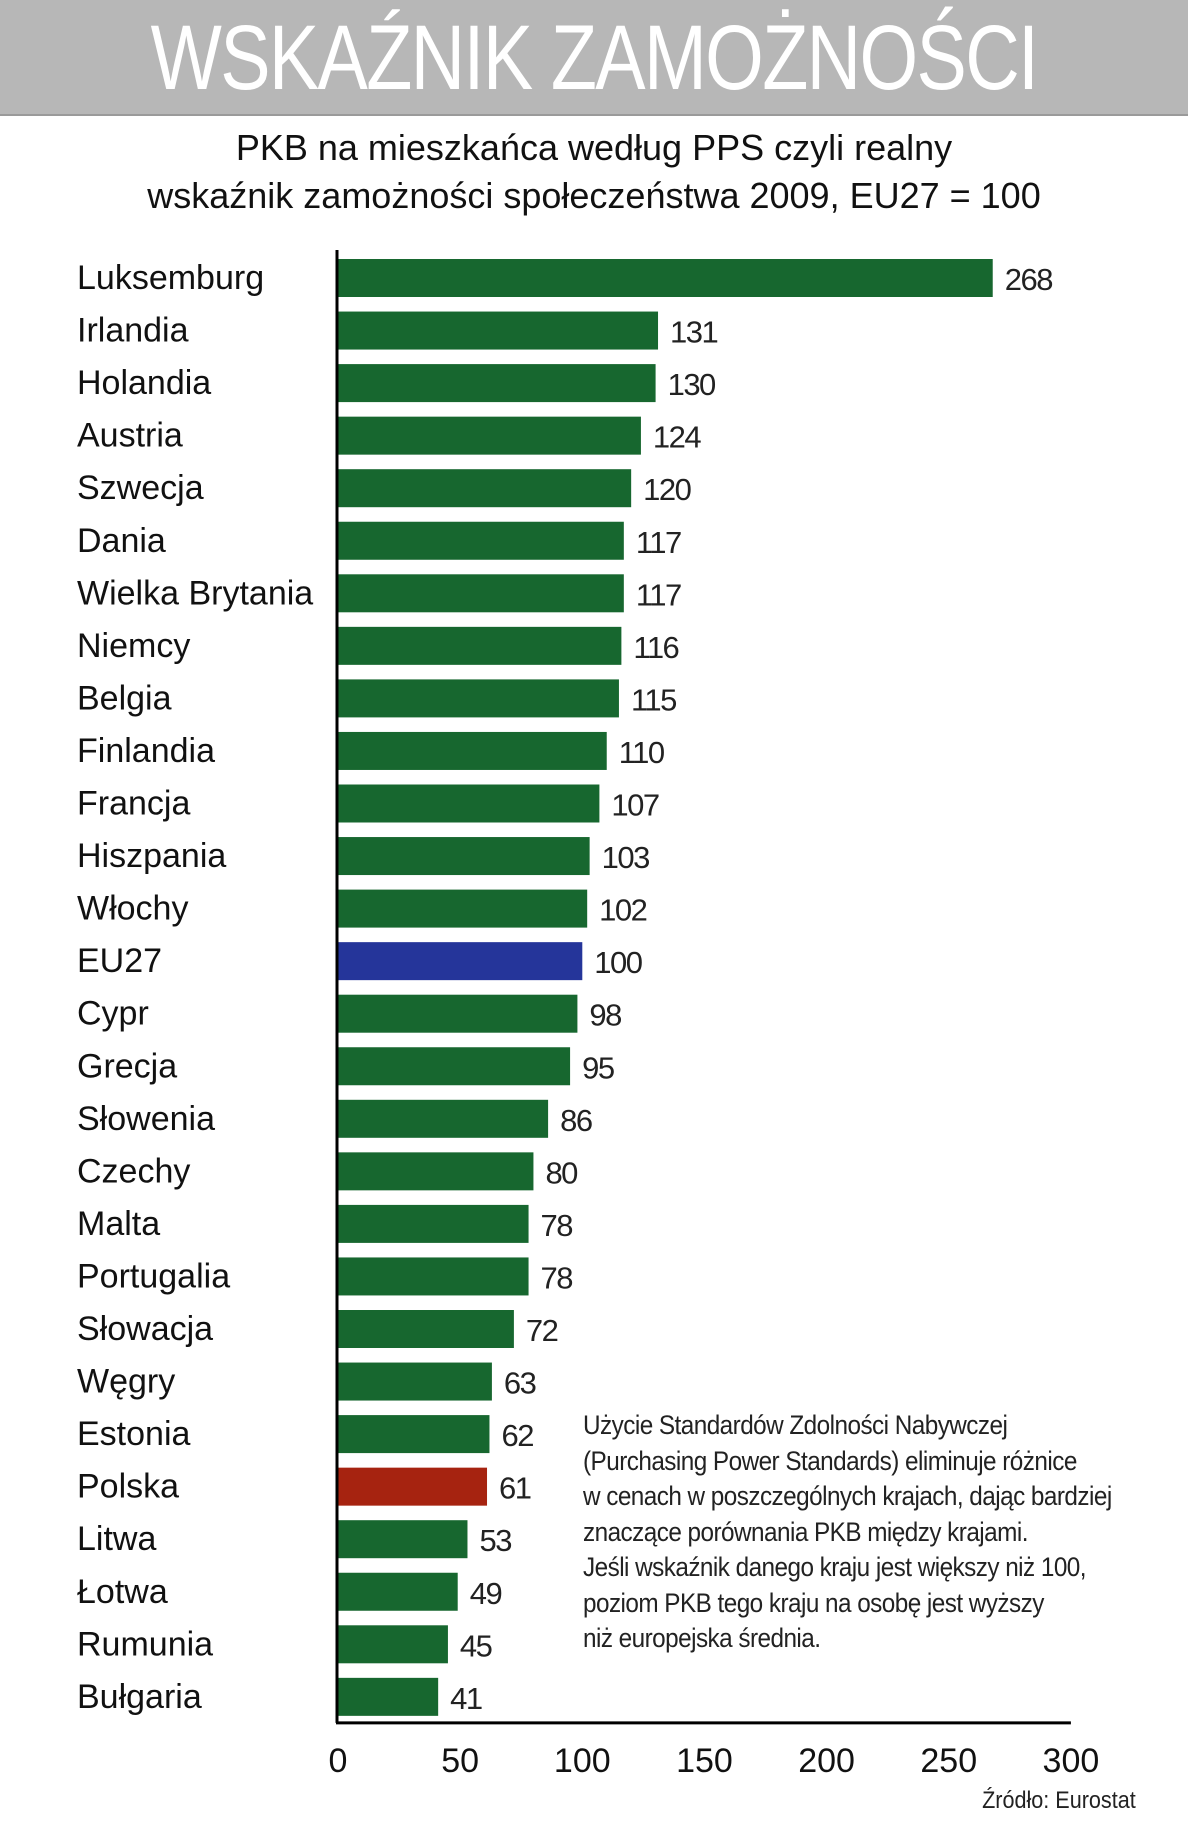 This screenshot has width=1188, height=1837. What do you see at coordinates (195, 593) in the screenshot?
I see `category-label: Wielka Brytania` at bounding box center [195, 593].